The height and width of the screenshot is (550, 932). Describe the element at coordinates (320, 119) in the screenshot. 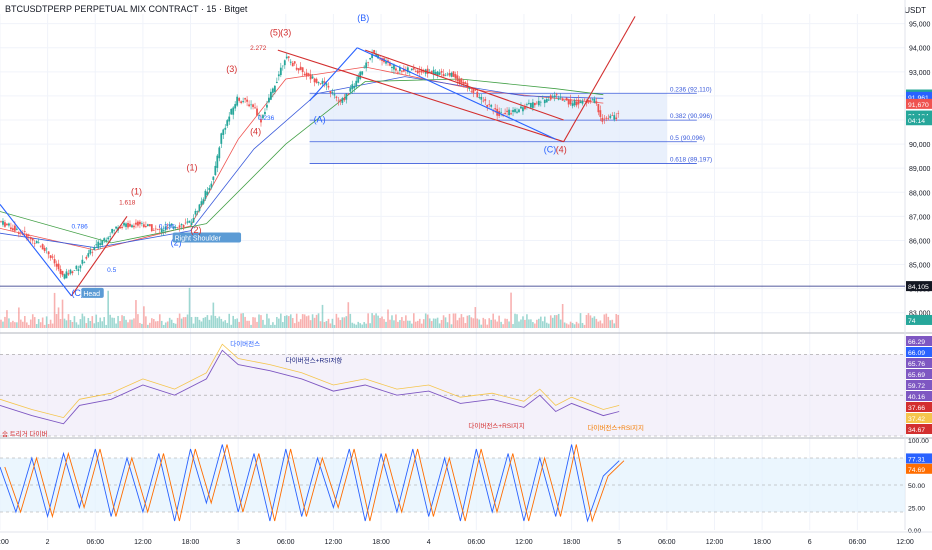

I see `wave-label: (A)` at that location.